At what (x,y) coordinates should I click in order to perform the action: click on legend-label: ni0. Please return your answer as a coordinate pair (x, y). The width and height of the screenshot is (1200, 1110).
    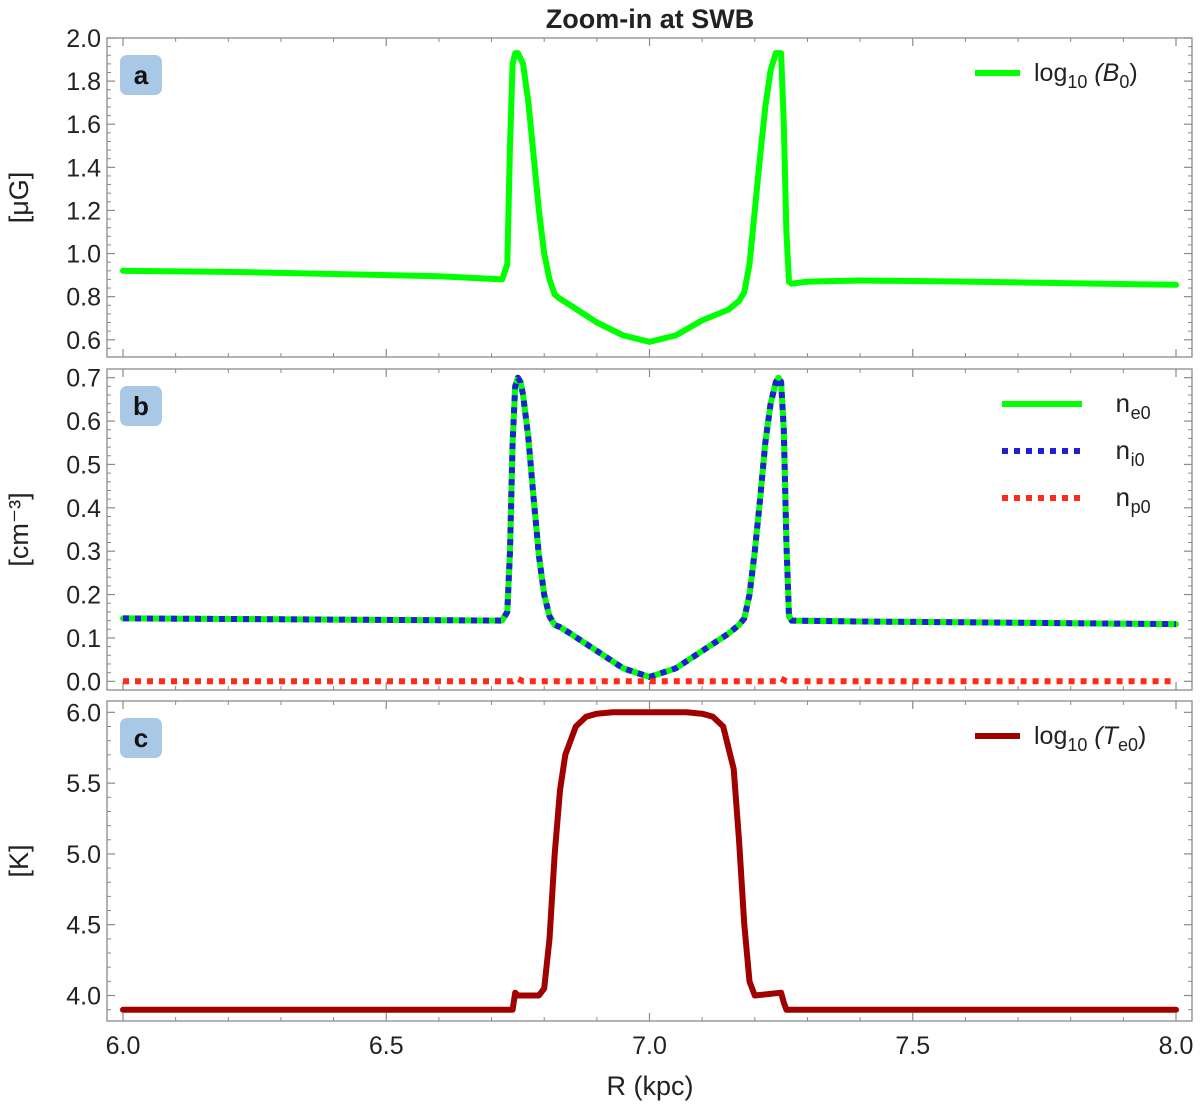
    Looking at the image, I should click on (1130, 453).